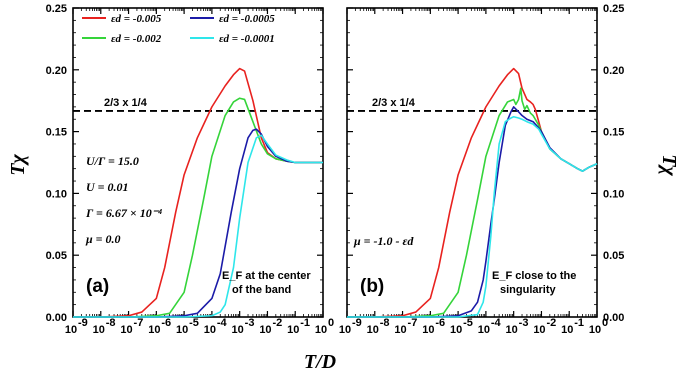 This screenshot has width=690, height=377. Describe the element at coordinates (111, 323) in the screenshot. I see `x-tick-exponent-a: -8` at that location.